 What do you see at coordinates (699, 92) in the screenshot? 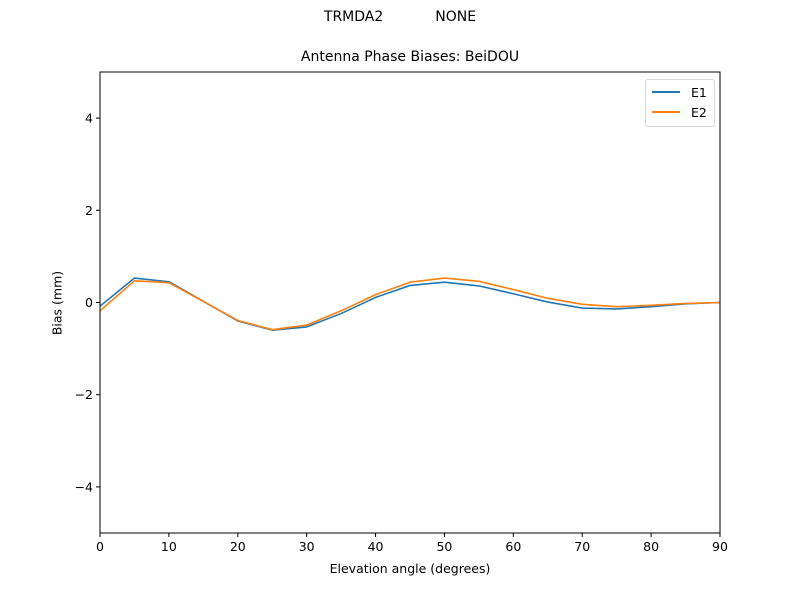
I see `legend-label-e1: E1` at bounding box center [699, 92].